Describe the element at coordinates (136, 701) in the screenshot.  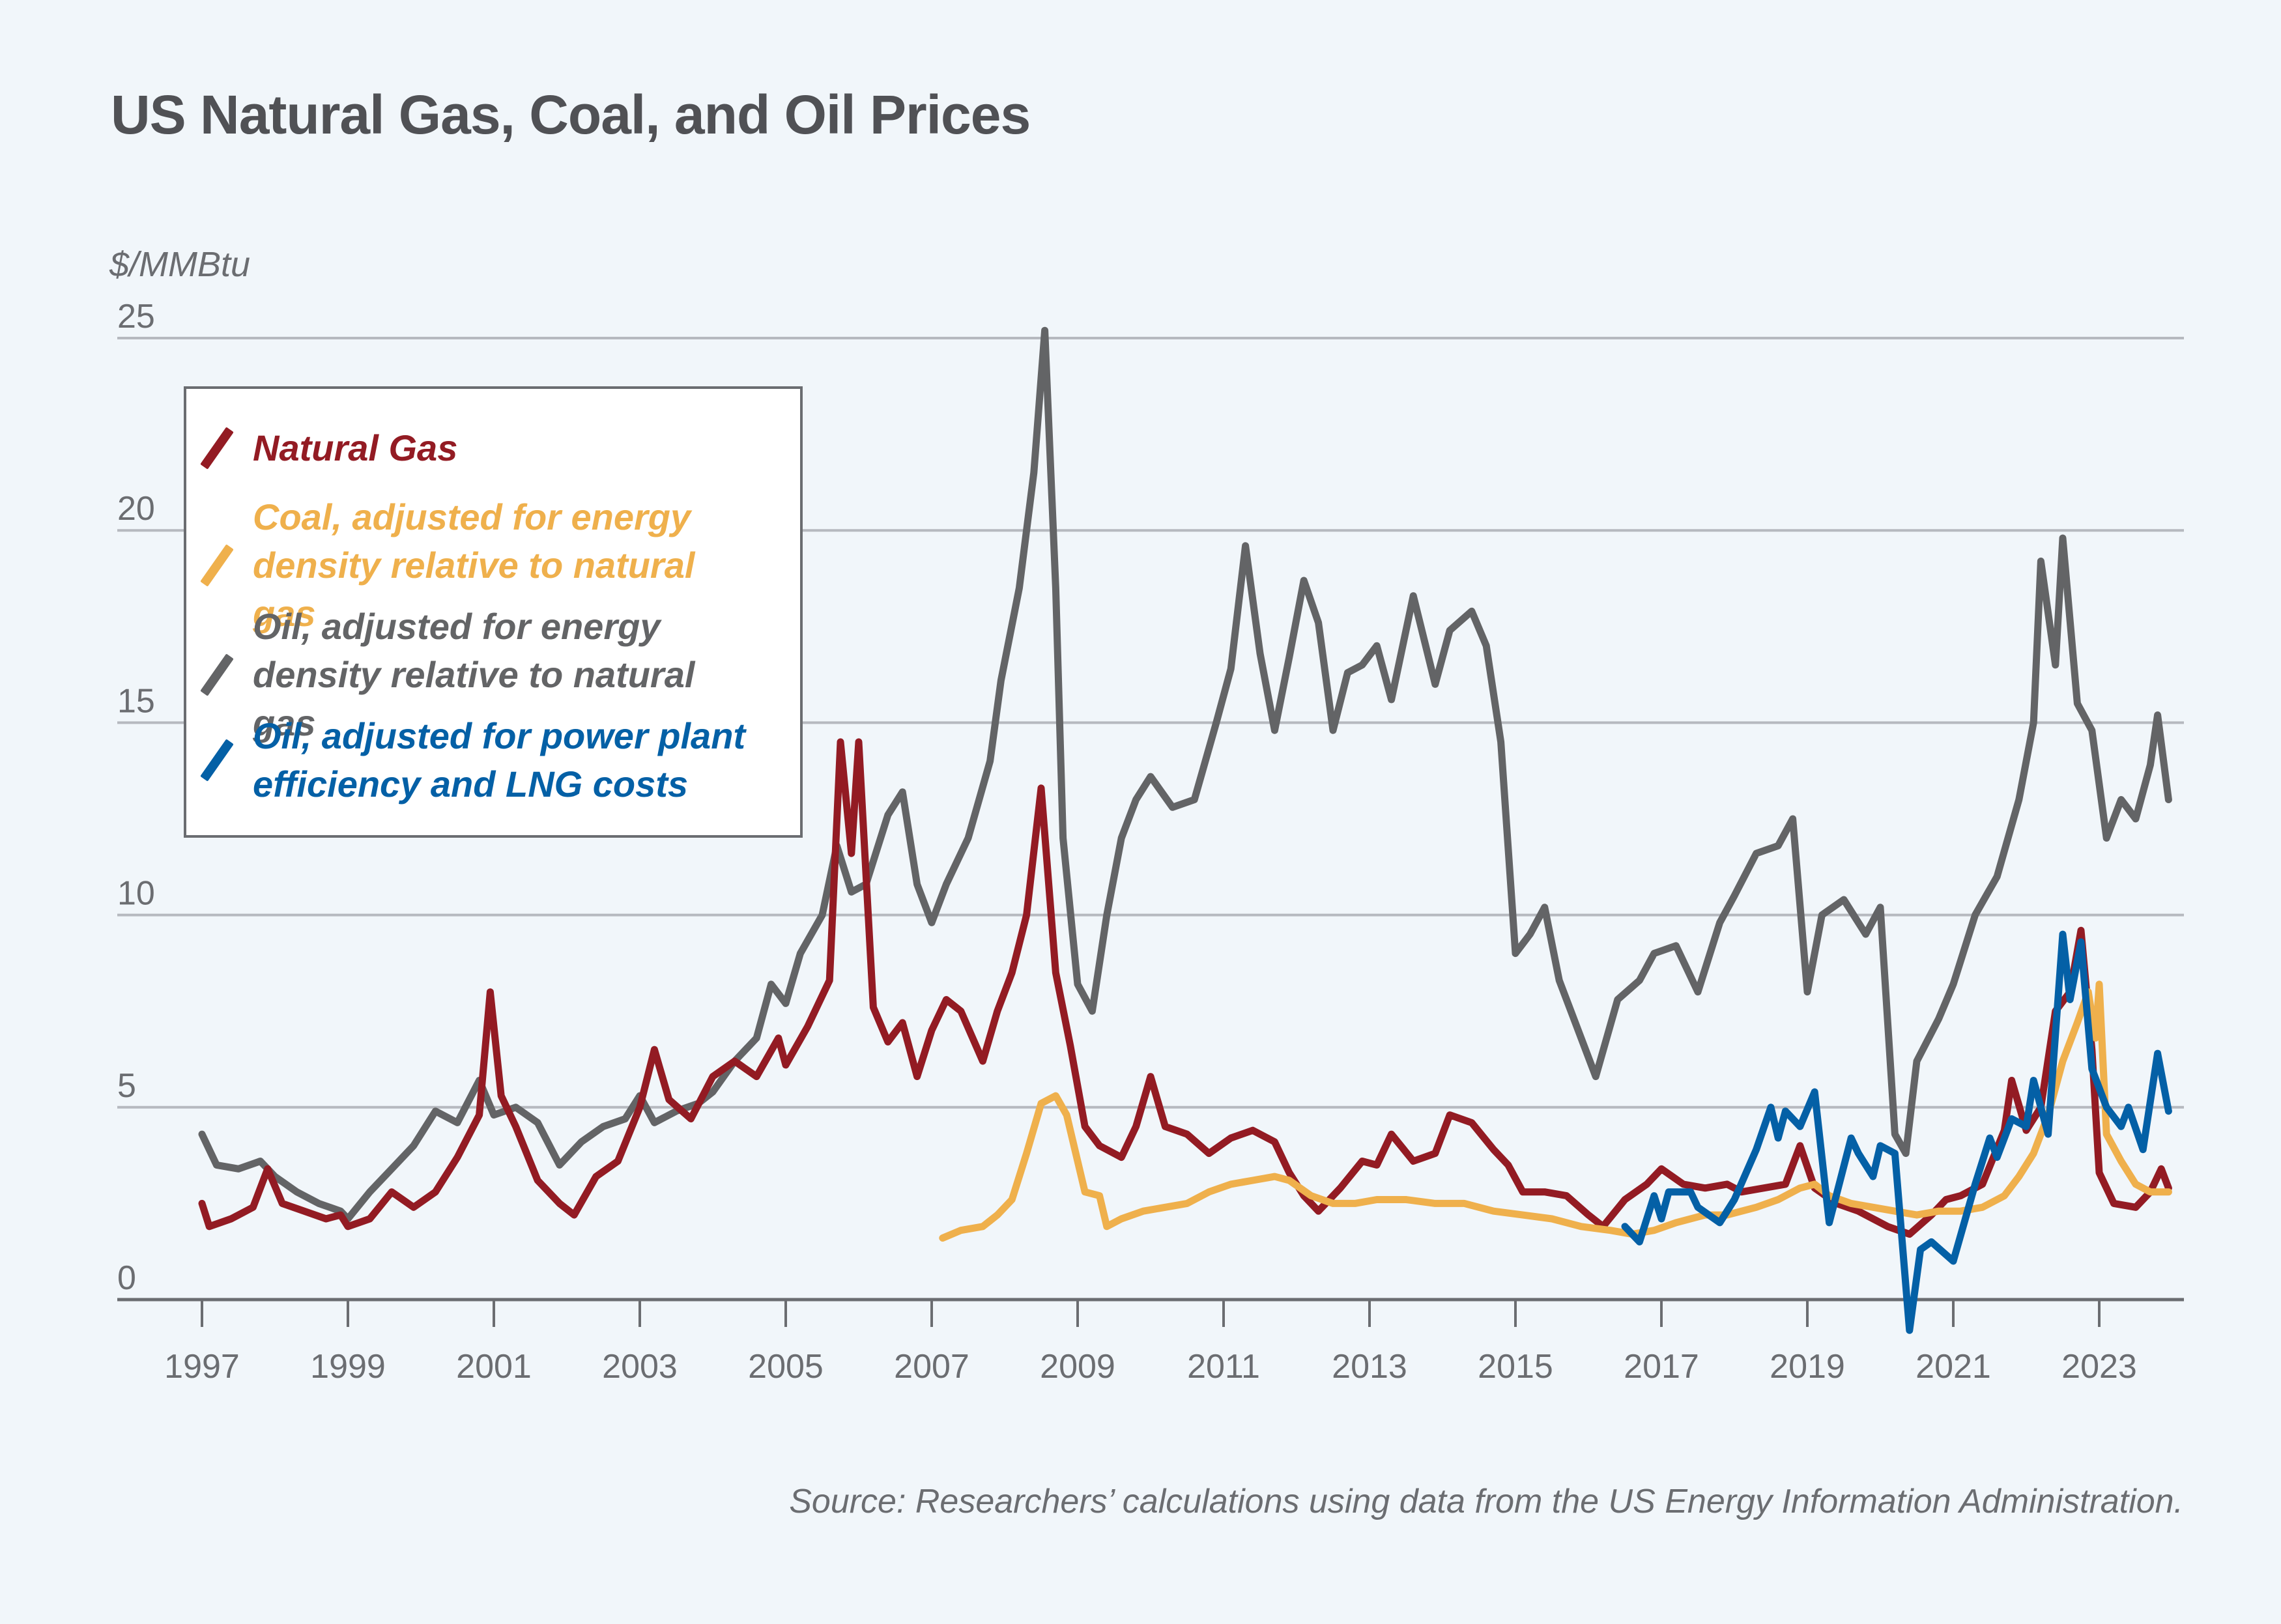
I see `y-tick-label: 15` at that location.